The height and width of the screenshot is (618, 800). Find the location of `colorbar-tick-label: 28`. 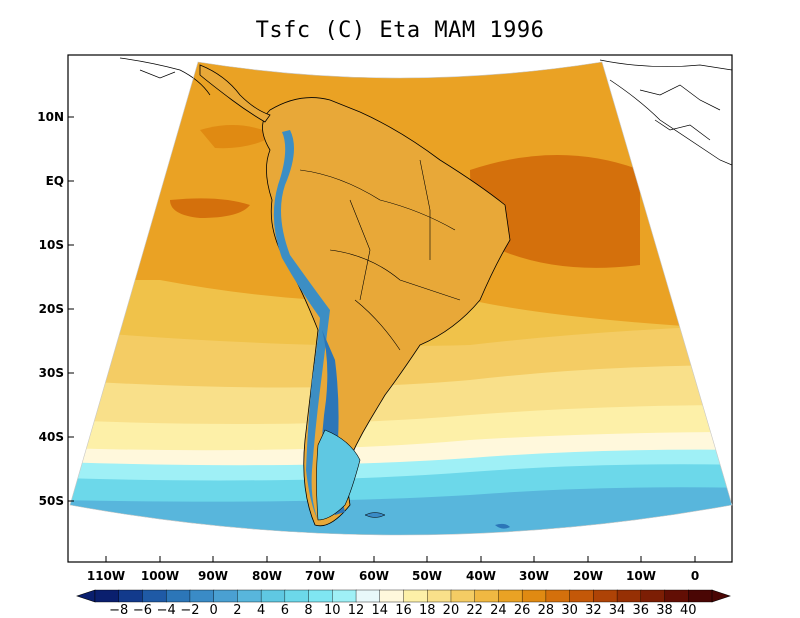

colorbar-tick-label: 28 is located at coordinates (546, 610).